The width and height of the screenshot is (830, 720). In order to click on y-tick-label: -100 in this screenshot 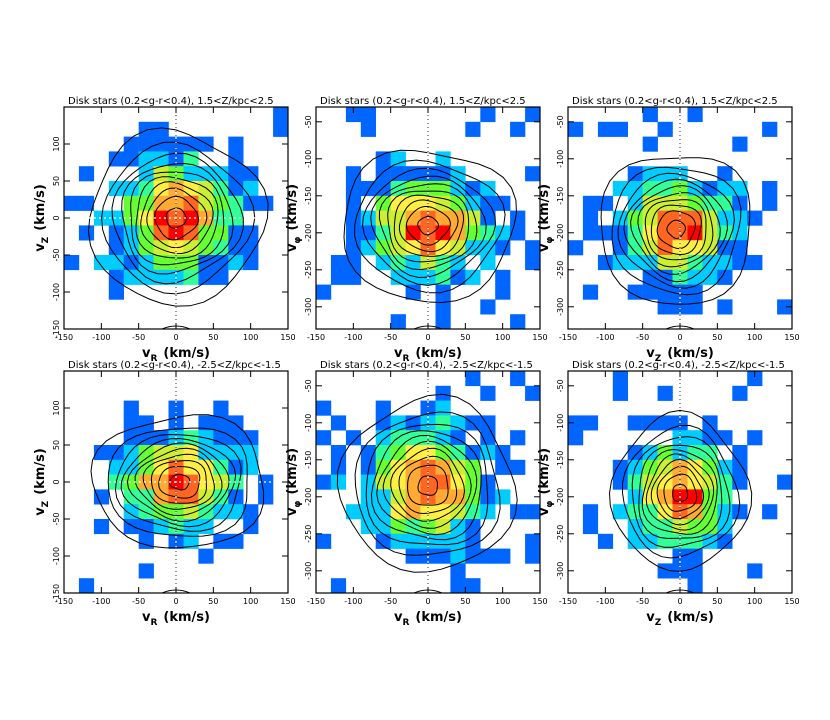, I will do `click(308, 159)`.